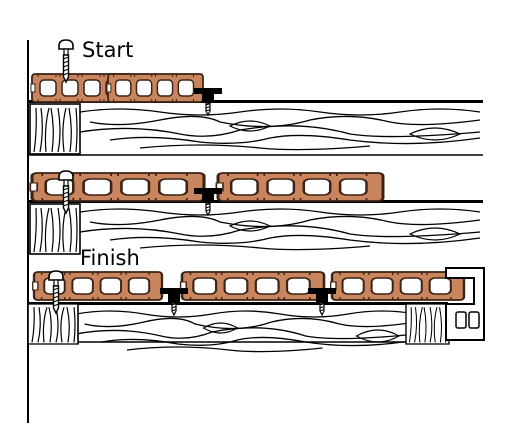  What do you see at coordinates (155, 88) in the screenshot?
I see `deck-board-right` at bounding box center [155, 88].